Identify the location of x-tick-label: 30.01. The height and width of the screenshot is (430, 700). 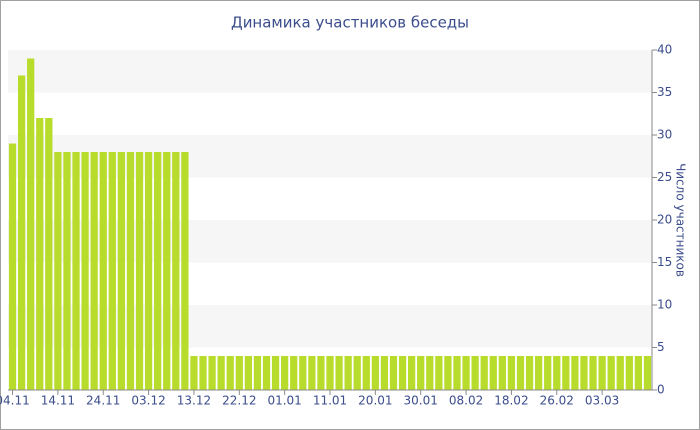
(421, 401).